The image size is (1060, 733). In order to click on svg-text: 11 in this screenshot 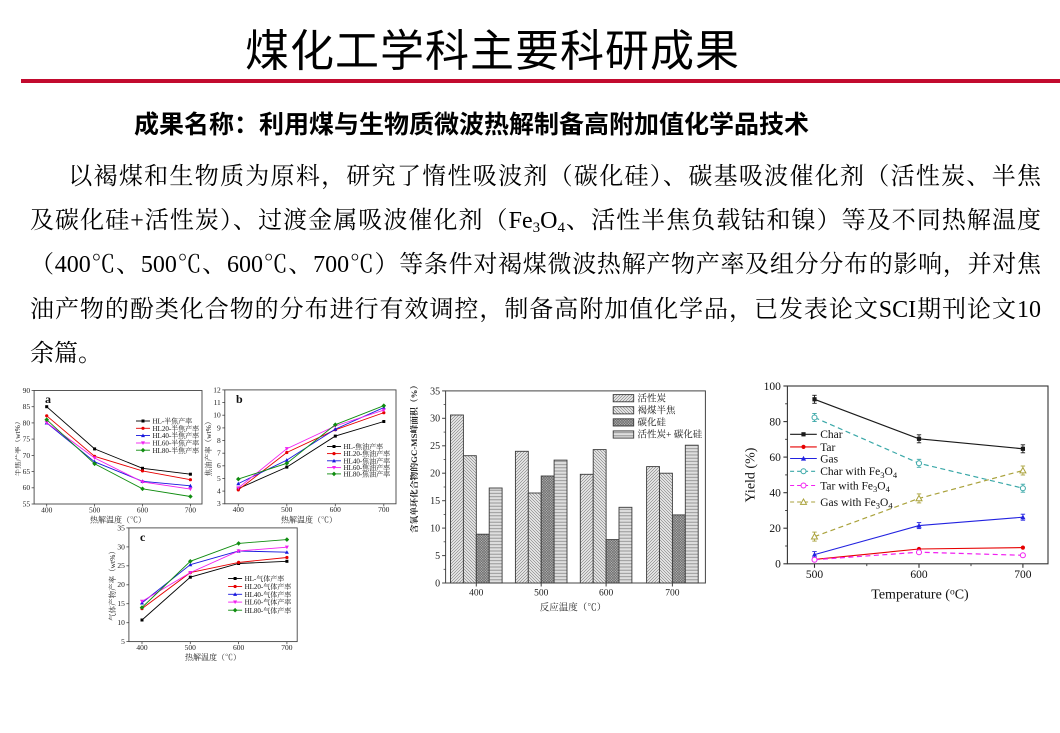, I will do `click(217, 402)`.